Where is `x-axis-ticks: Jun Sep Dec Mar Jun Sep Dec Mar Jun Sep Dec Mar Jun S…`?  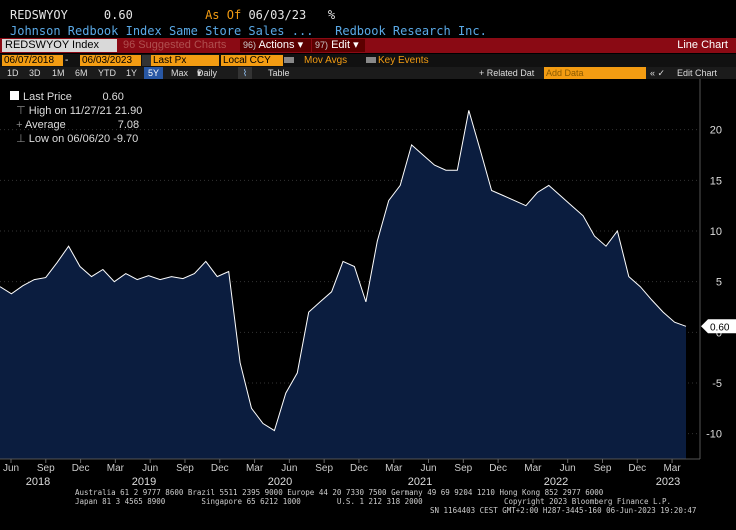 x-axis-ticks: Jun Sep Dec Mar Jun Sep Dec Mar Jun Sep Dec Mar Jun S… is located at coordinates (342, 466).